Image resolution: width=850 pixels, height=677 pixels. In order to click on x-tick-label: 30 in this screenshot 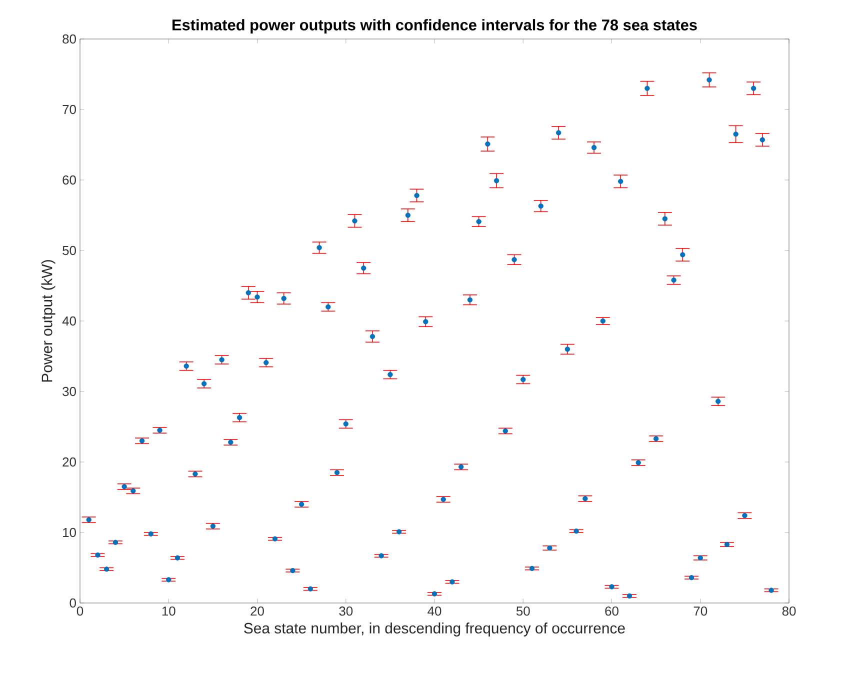, I will do `click(346, 611)`.